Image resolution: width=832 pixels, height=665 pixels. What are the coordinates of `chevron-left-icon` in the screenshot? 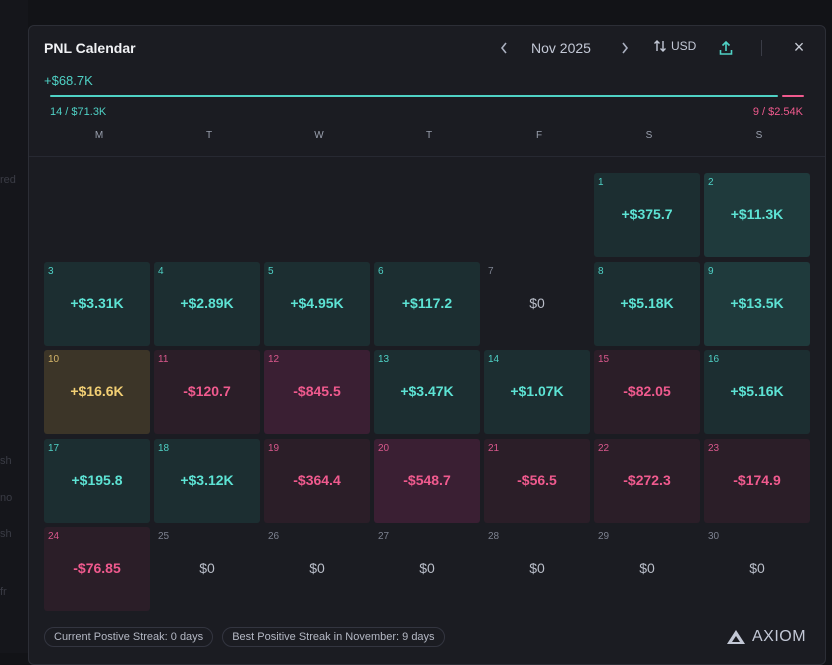 It's located at (503, 48).